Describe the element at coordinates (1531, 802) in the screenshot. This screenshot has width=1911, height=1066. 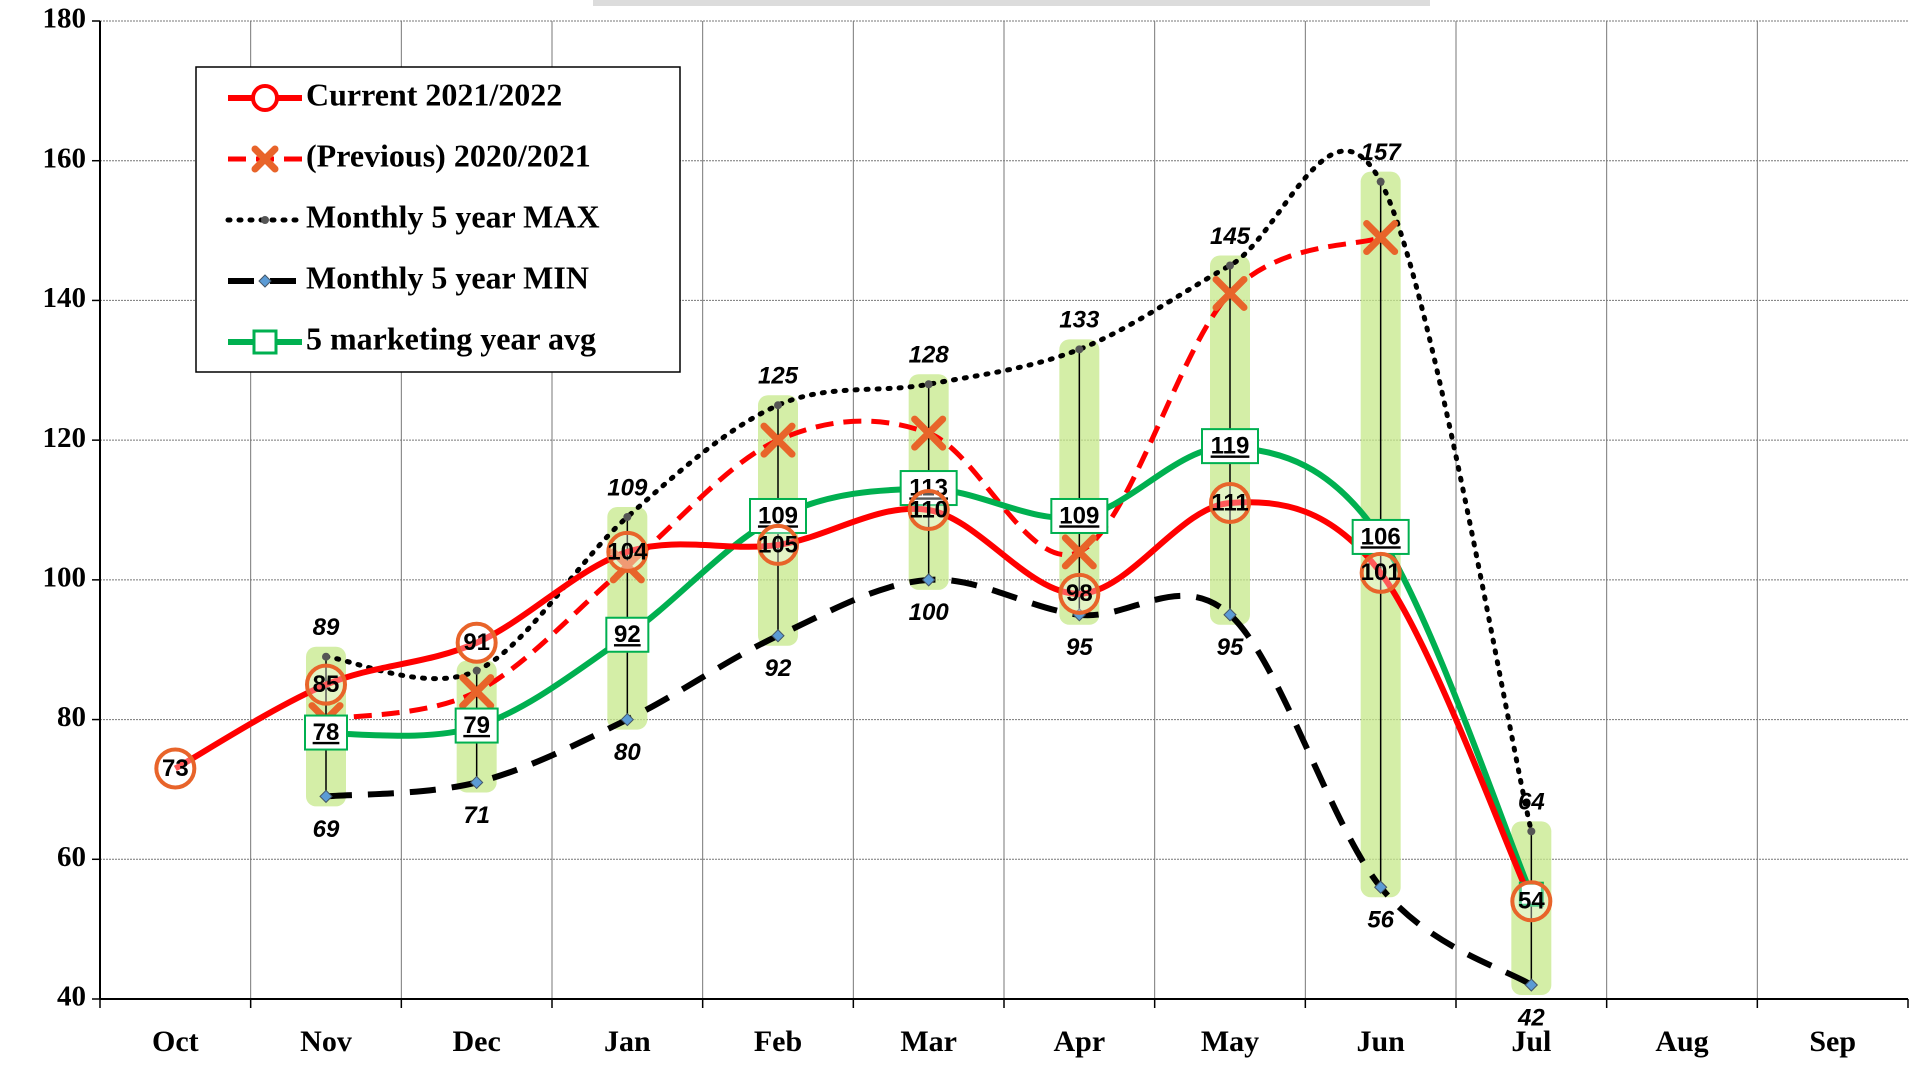
I see `value-label: 64` at that location.